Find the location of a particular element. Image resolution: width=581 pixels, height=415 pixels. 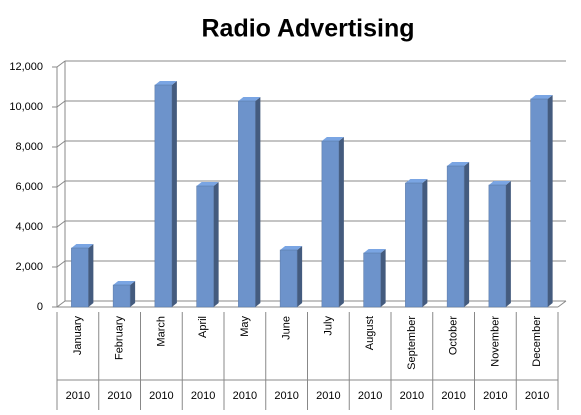

x-tick-label: November is located at coordinates (495, 341).